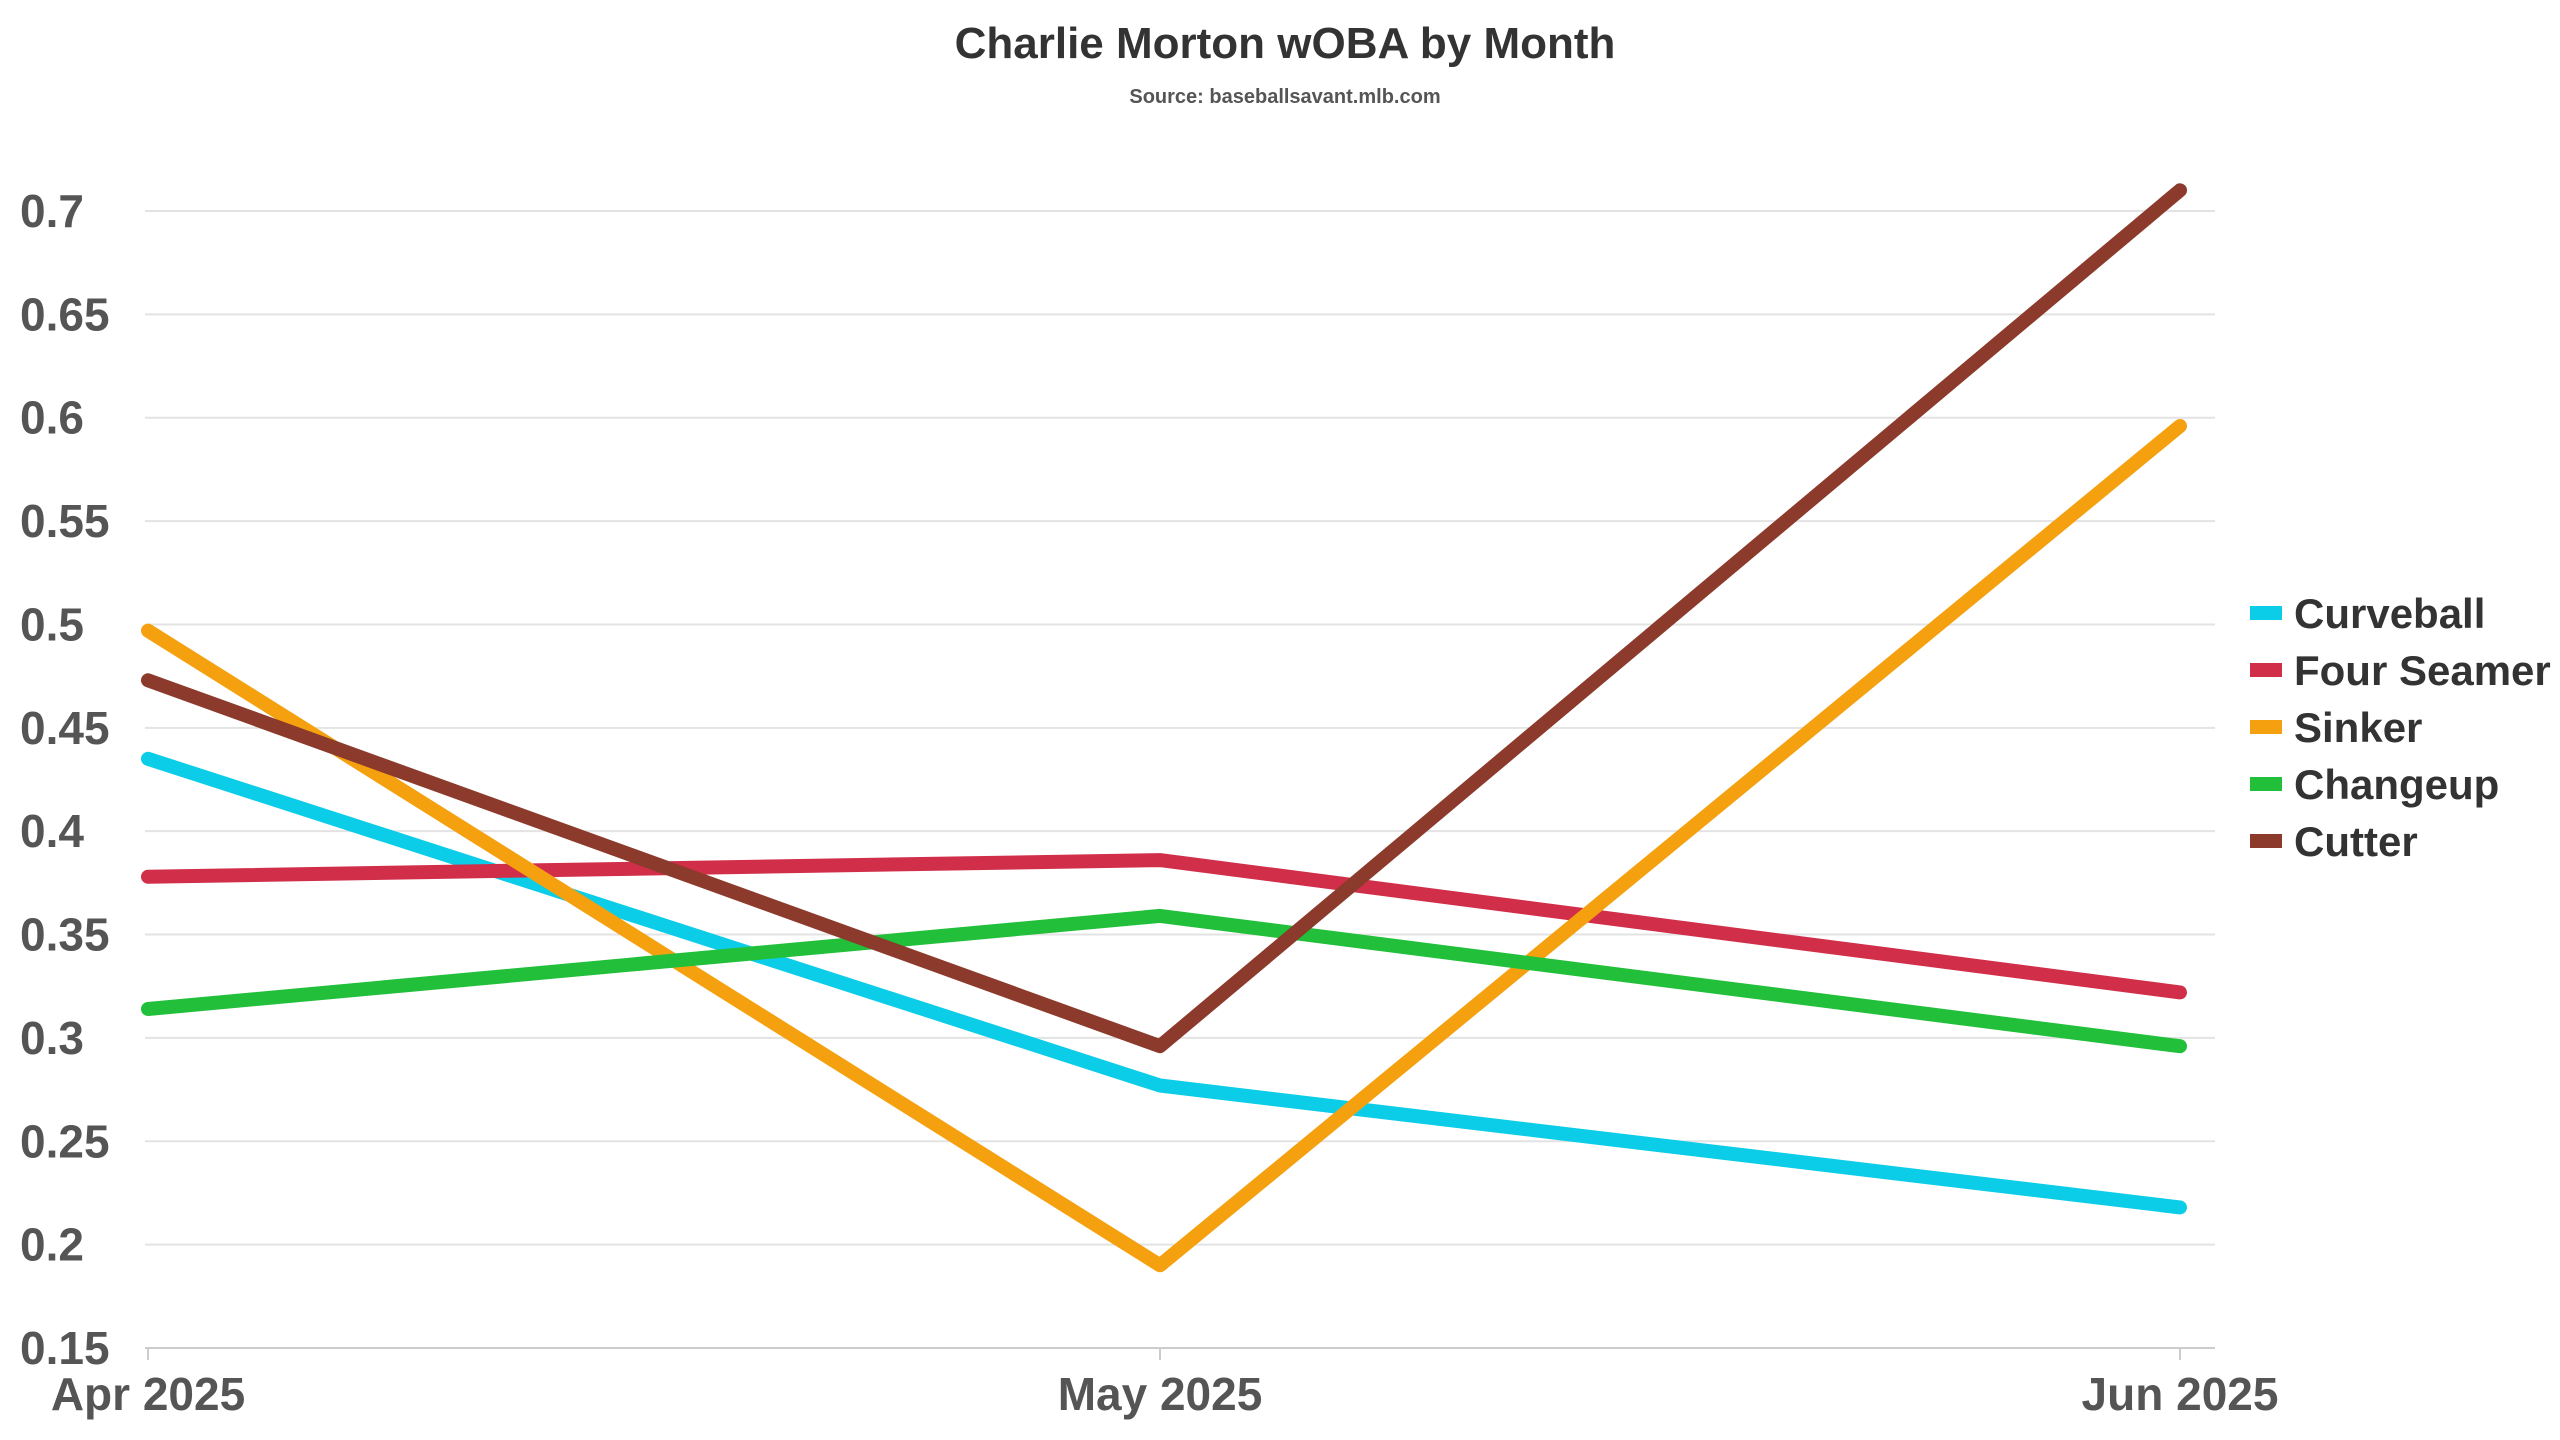 This screenshot has width=2560, height=1440. What do you see at coordinates (65, 521) in the screenshot?
I see `y-tick-label: 0.55` at bounding box center [65, 521].